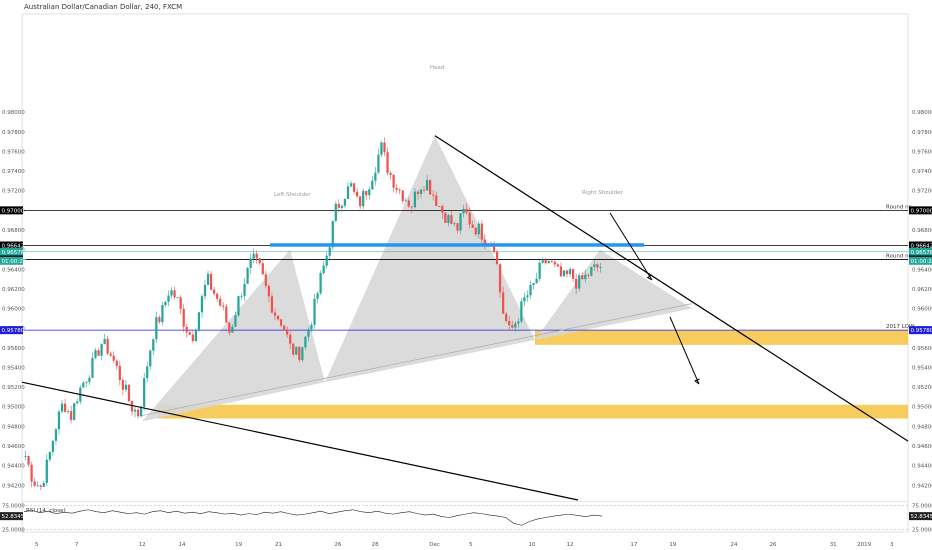 The height and width of the screenshot is (550, 932). What do you see at coordinates (13, 231) in the screenshot?
I see `y-tick-left: 0.96800` at bounding box center [13, 231].